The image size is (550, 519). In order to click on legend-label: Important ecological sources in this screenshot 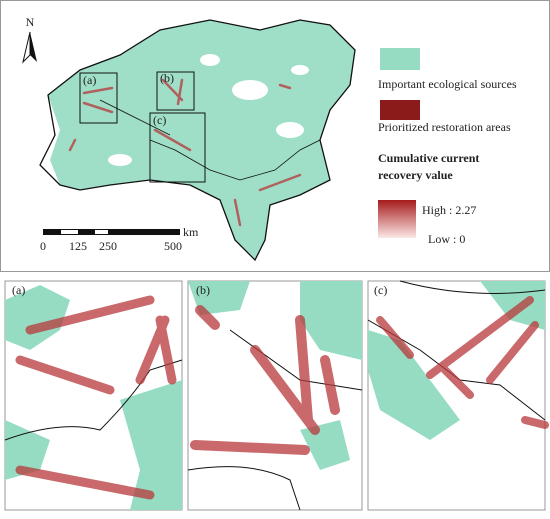, I will do `click(447, 84)`.